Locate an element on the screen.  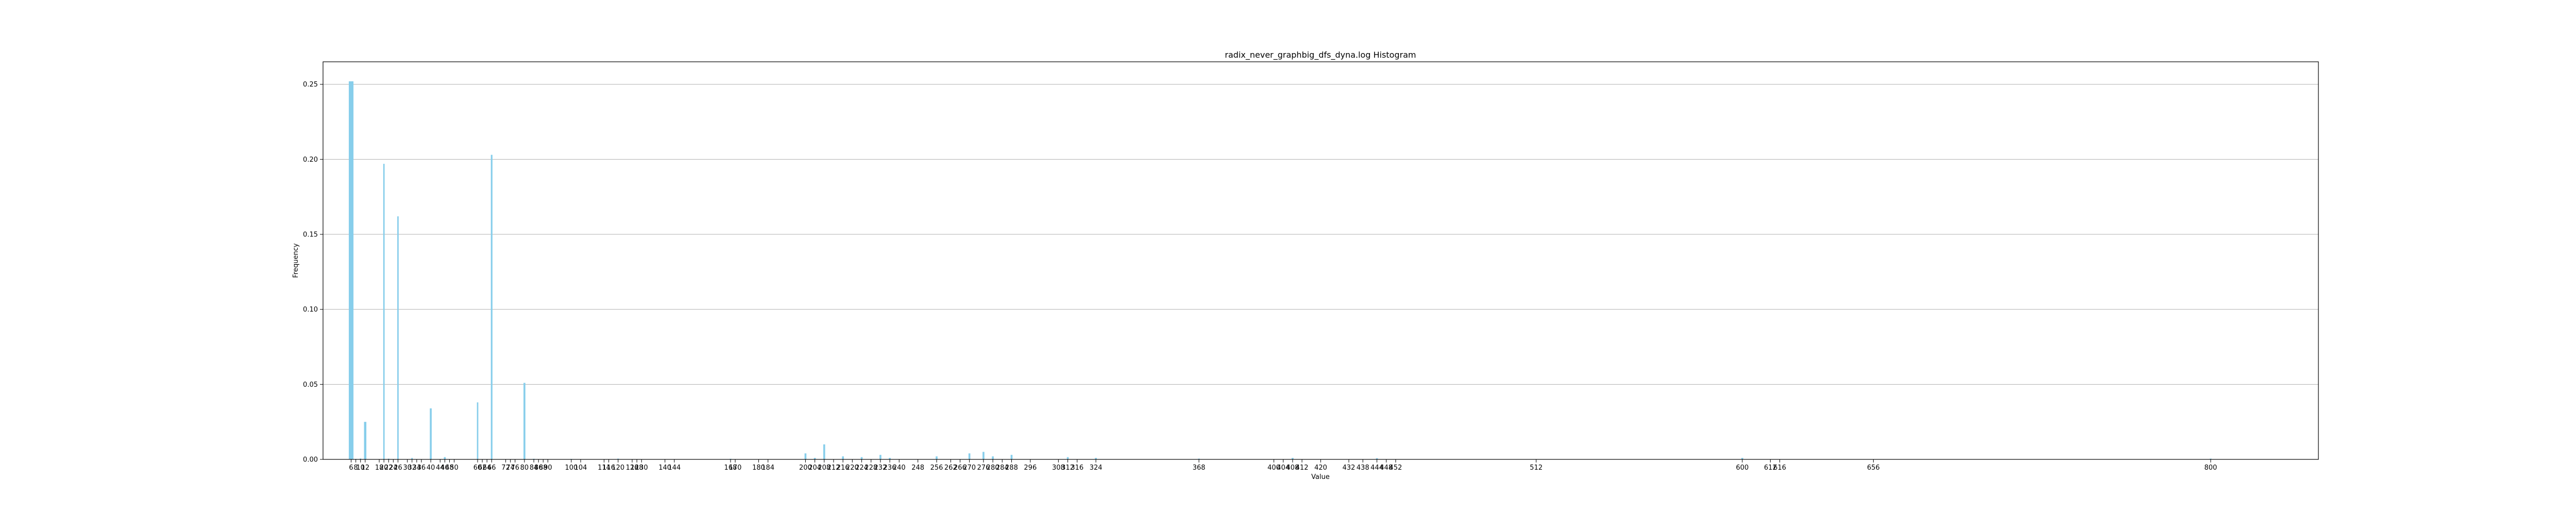
x-tick-label: 208 is located at coordinates (824, 468).